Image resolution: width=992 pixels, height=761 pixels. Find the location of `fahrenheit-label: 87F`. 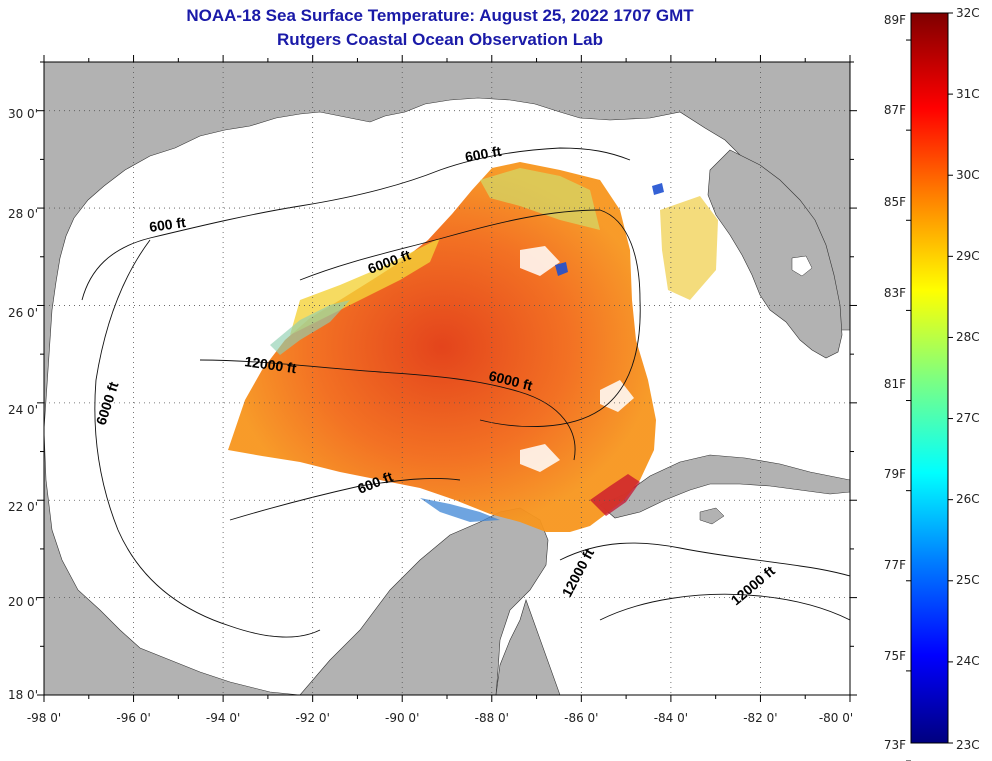

fahrenheit-label: 87F is located at coordinates (895, 110).